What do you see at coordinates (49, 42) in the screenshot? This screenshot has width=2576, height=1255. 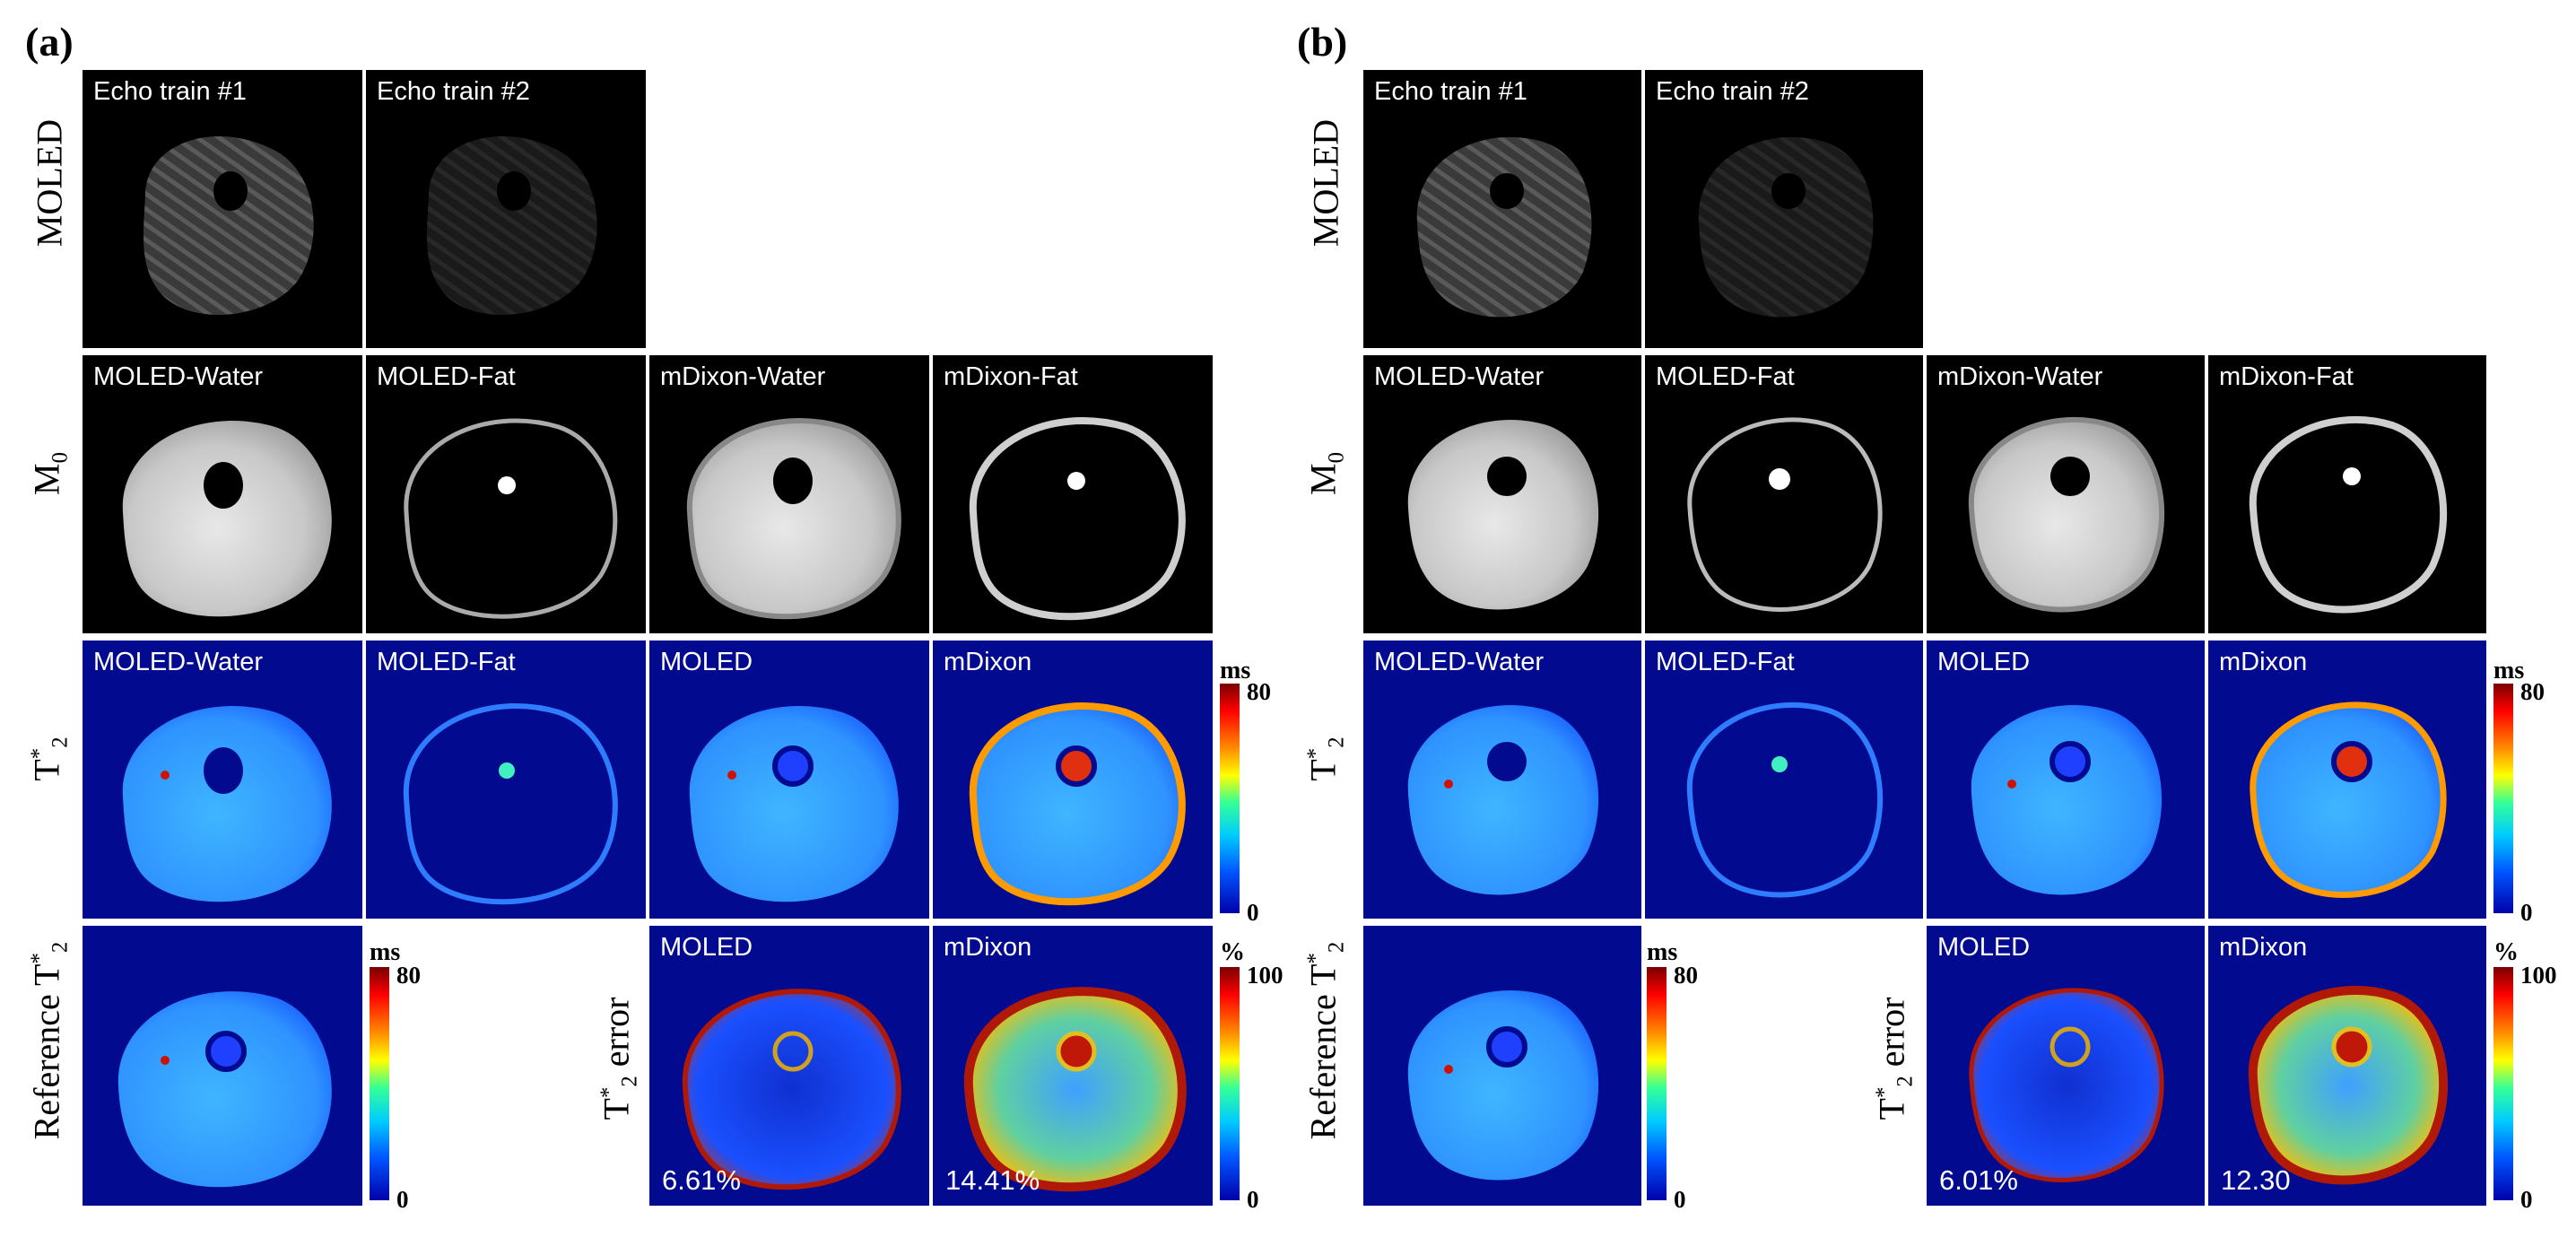 I see `panel-a-letter: (a)` at bounding box center [49, 42].